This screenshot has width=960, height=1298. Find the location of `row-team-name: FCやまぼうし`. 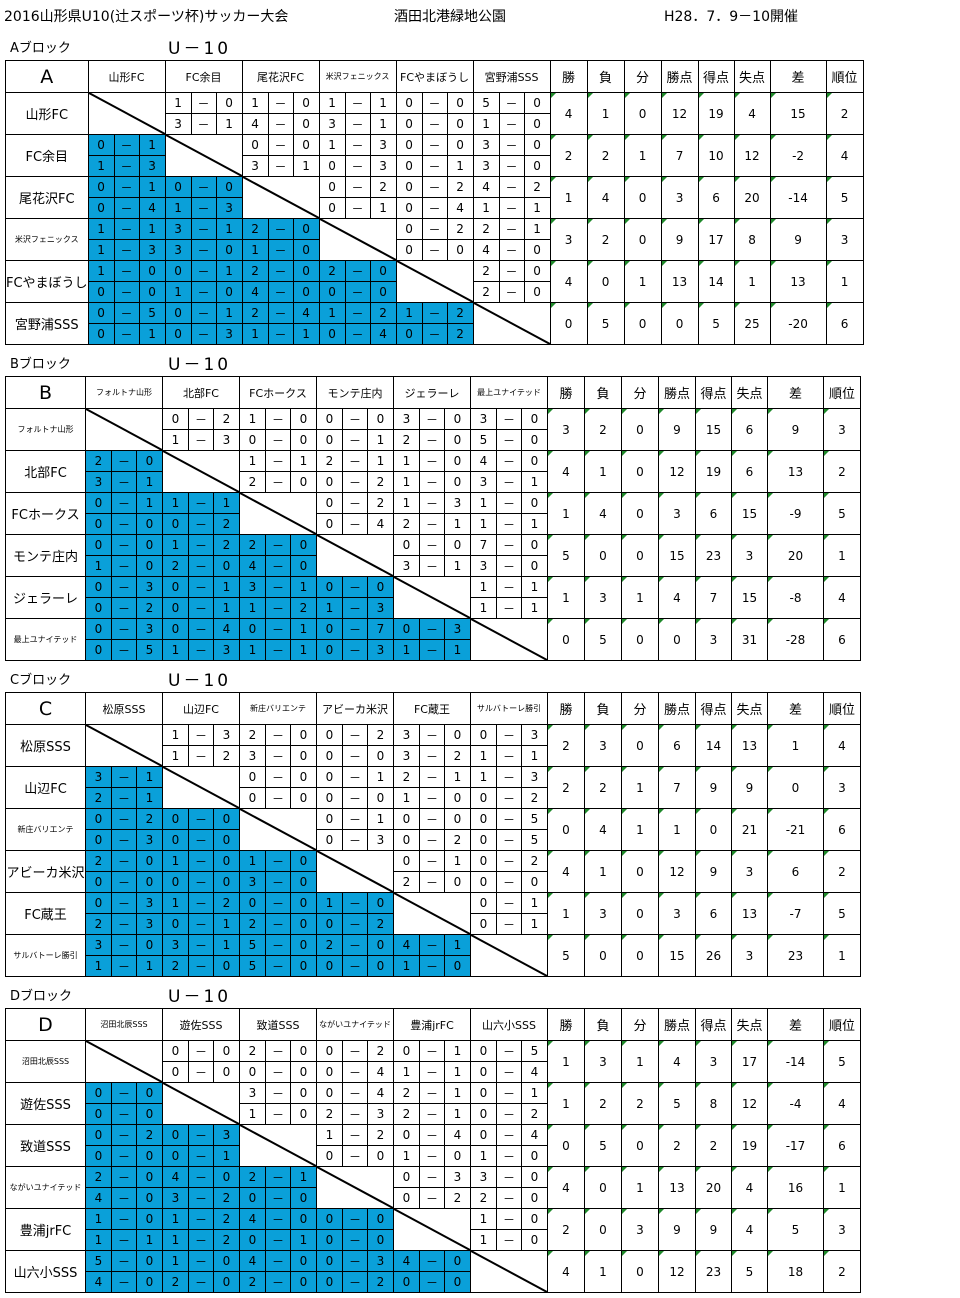

row-team-name: FCやまぼうし is located at coordinates (47, 281).